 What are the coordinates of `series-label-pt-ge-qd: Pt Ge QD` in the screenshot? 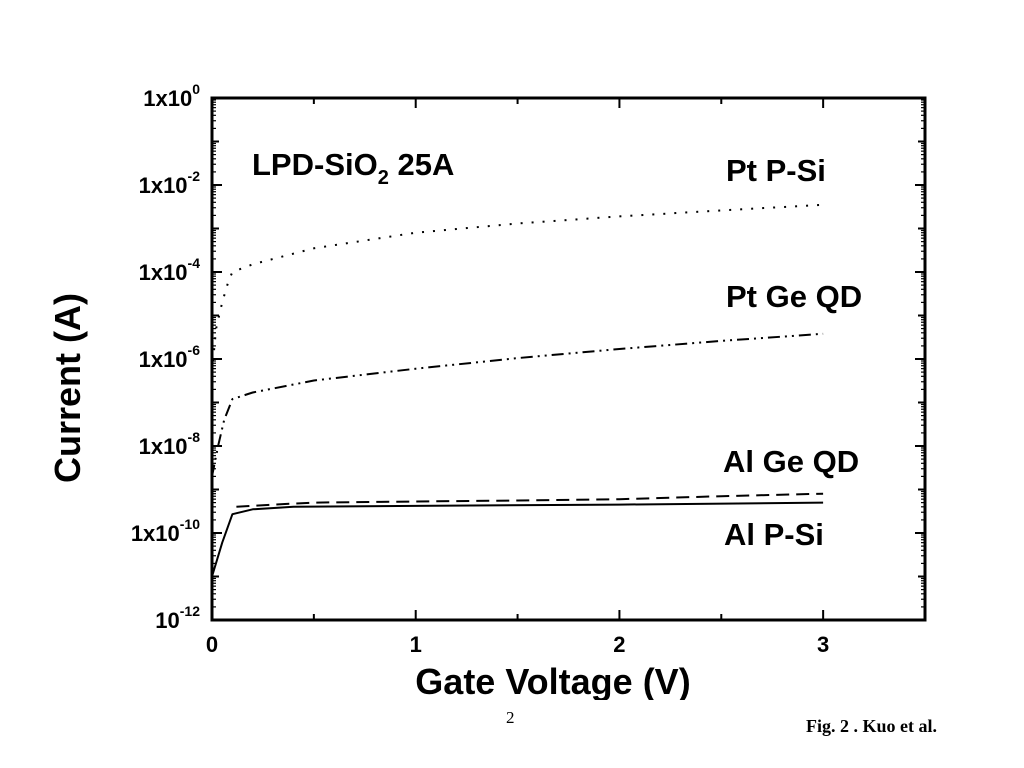 It's located at (794, 296).